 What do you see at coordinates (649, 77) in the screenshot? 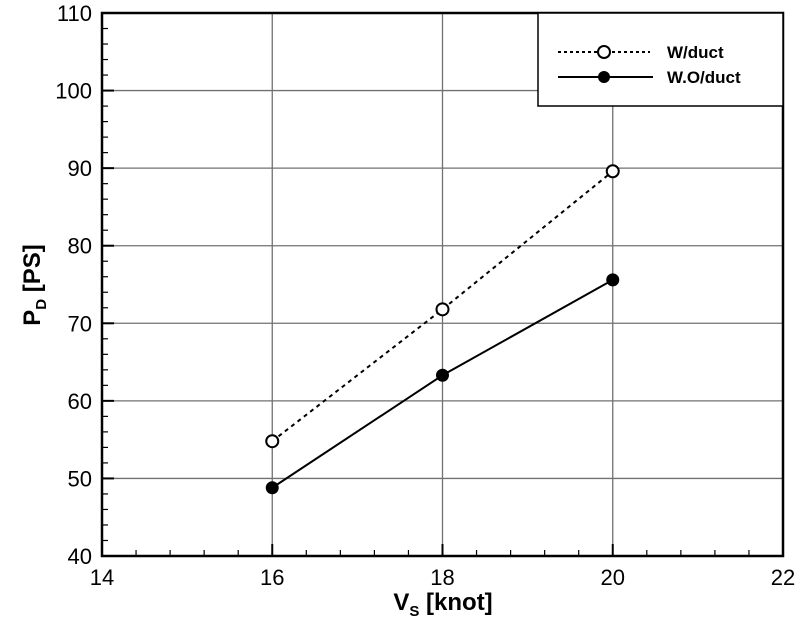
I see `legend-item-wo-duct: W.O/duct` at bounding box center [649, 77].